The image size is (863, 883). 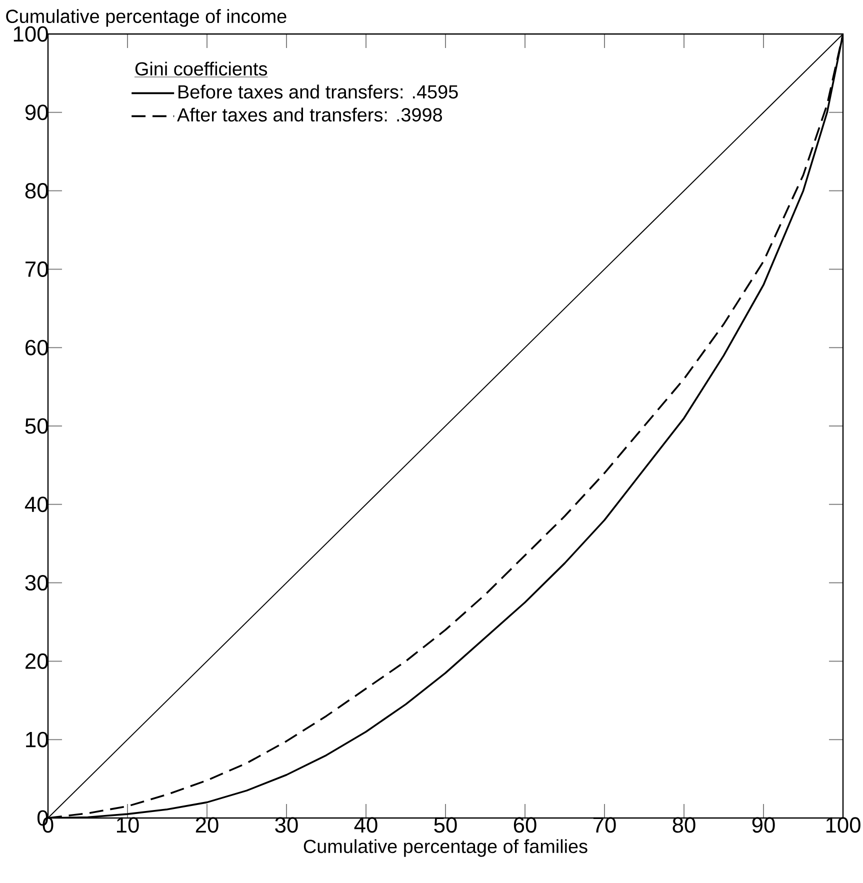 What do you see at coordinates (843, 825) in the screenshot?
I see `x-tick-label: 100` at bounding box center [843, 825].